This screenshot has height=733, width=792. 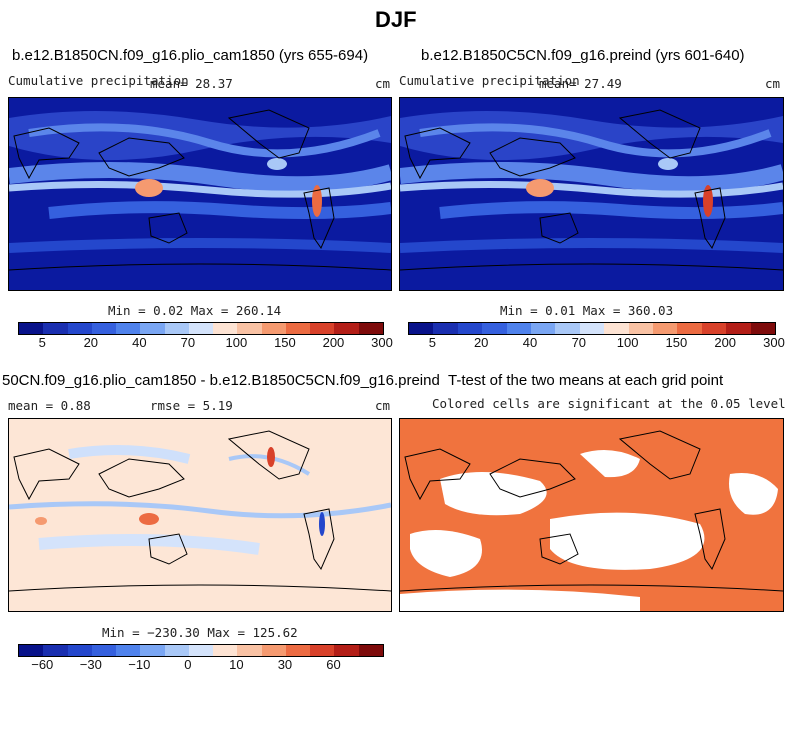 What do you see at coordinates (200, 632) in the screenshot?
I see `panel3-minmax: Min = −230.30 Max = 125.62` at bounding box center [200, 632].